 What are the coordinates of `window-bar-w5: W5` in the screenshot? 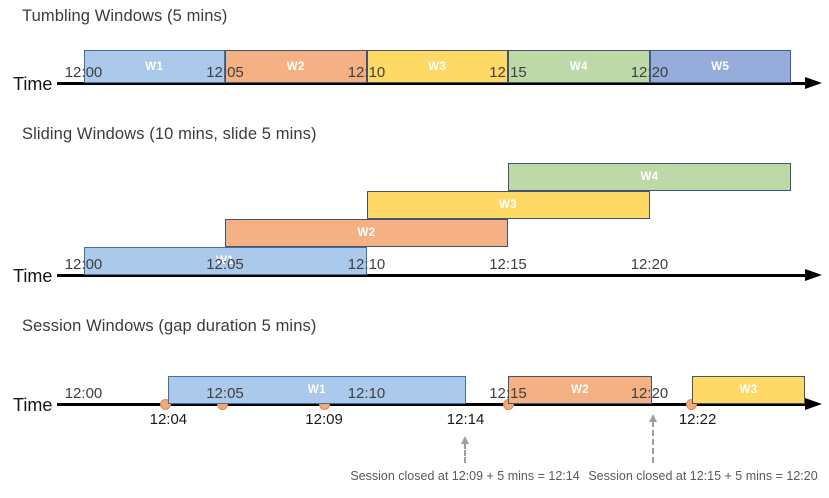 It's located at (720, 66).